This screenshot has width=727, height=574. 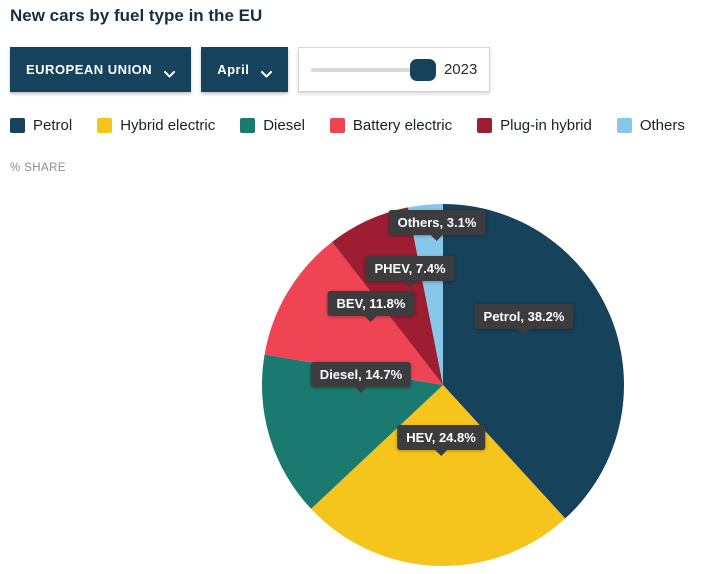 What do you see at coordinates (352, 431) in the screenshot?
I see `pie-slice-diesel` at bounding box center [352, 431].